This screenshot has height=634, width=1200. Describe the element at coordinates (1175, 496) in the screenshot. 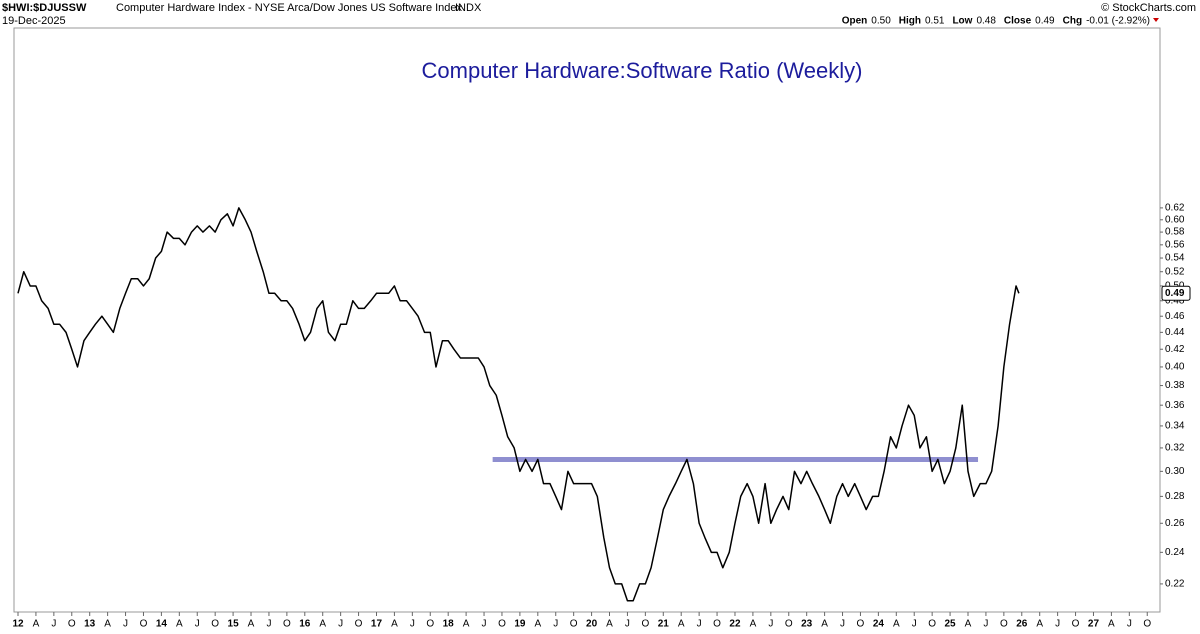

I see `y-tick-label: 0.28` at that location.